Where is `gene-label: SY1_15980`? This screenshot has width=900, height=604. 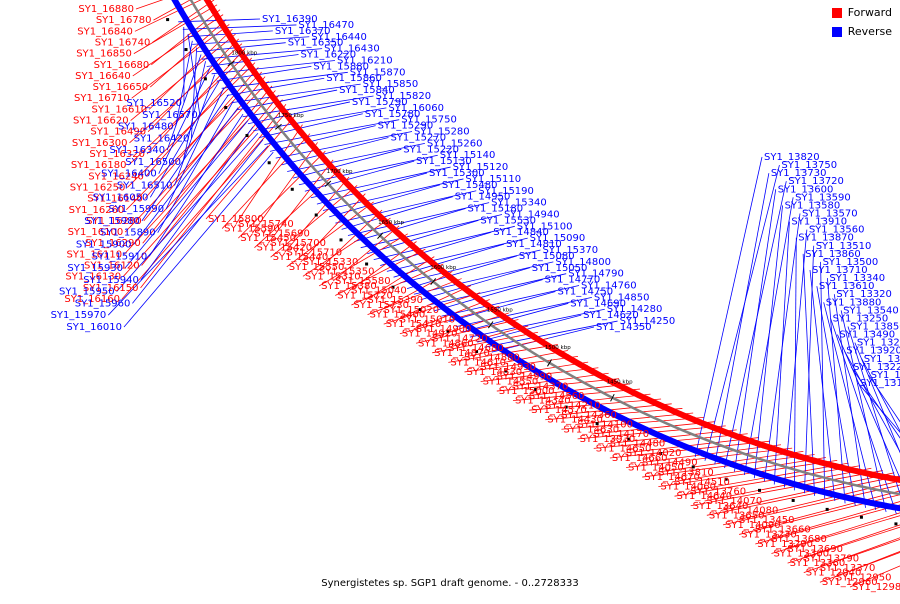 gene-label: SY1_15980 is located at coordinates (112, 221).